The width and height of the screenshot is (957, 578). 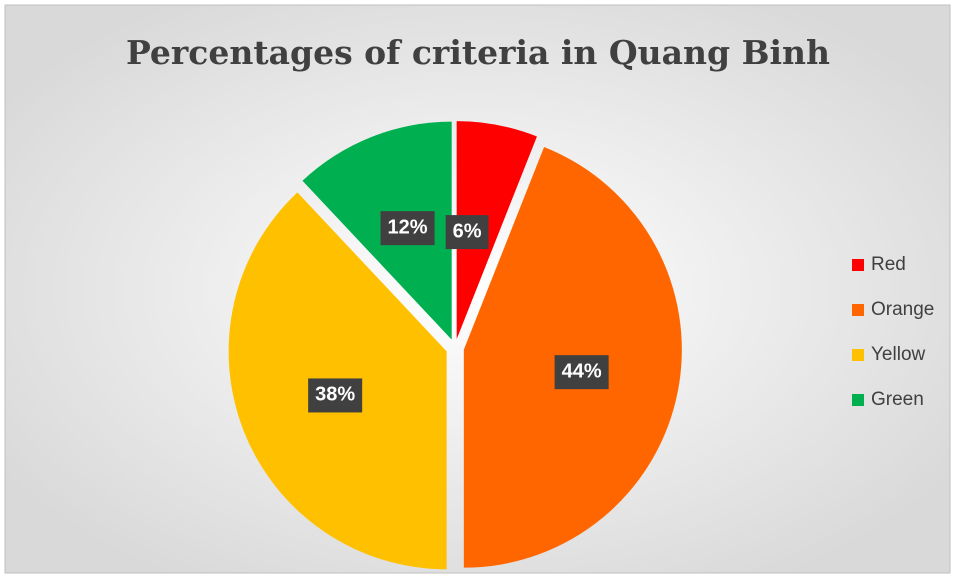 What do you see at coordinates (897, 399) in the screenshot?
I see `legend-label: Green` at bounding box center [897, 399].